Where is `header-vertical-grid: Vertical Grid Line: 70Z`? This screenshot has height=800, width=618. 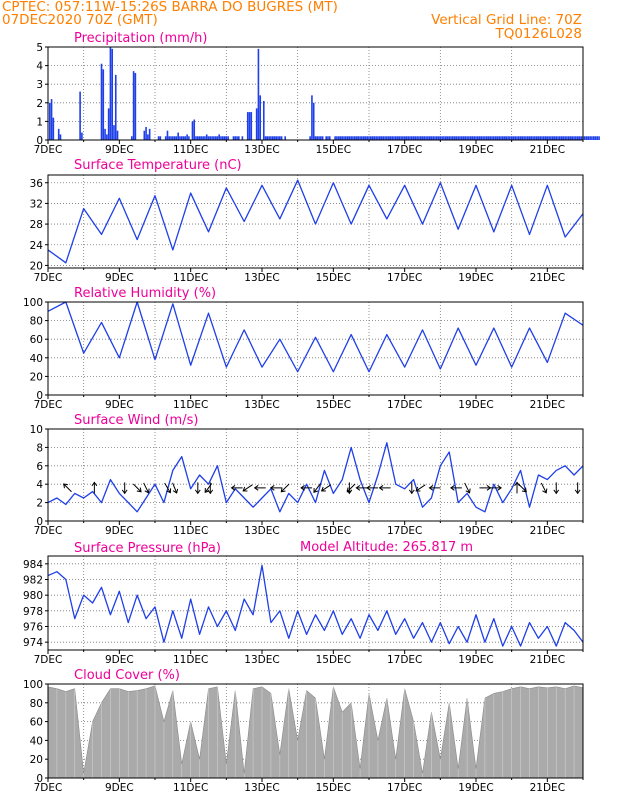 header-vertical-grid: Vertical Grid Line: 70Z is located at coordinates (506, 20).